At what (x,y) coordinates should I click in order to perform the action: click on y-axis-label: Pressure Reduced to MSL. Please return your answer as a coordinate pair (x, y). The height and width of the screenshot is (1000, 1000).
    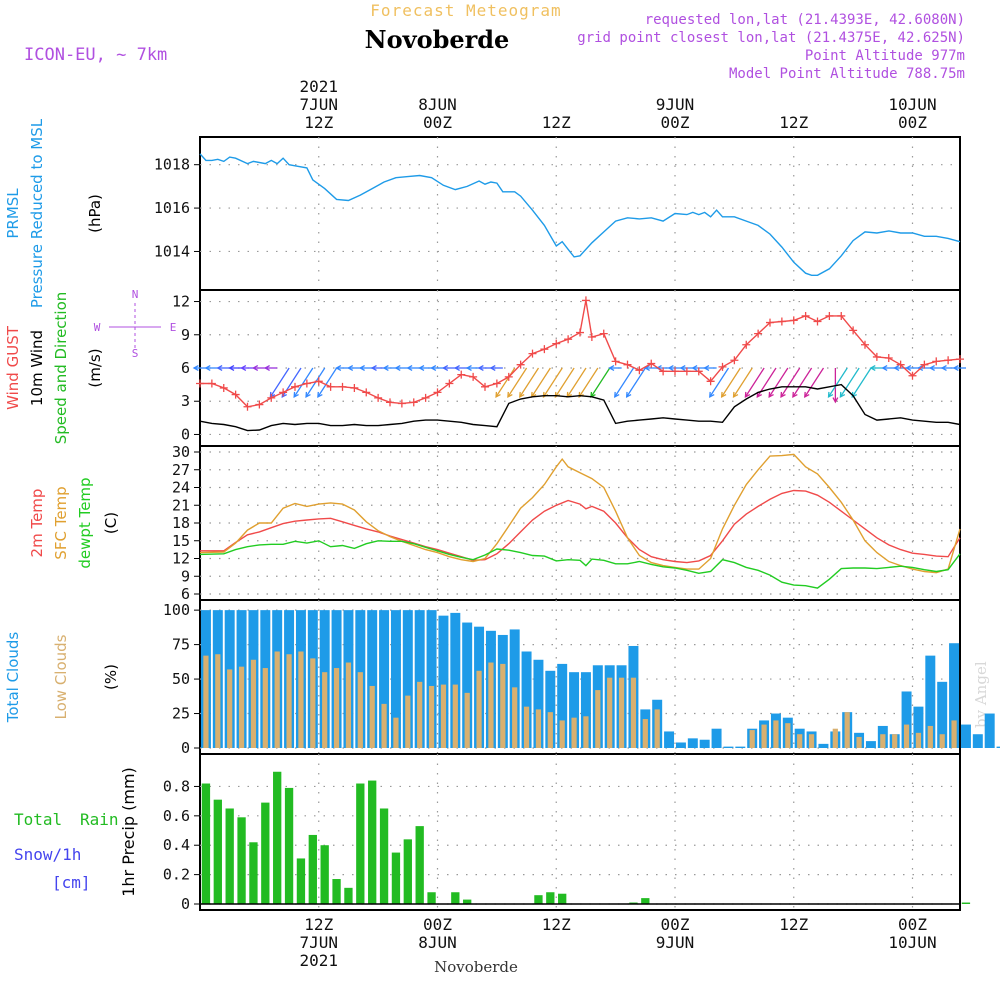
    Looking at the image, I should click on (37, 213).